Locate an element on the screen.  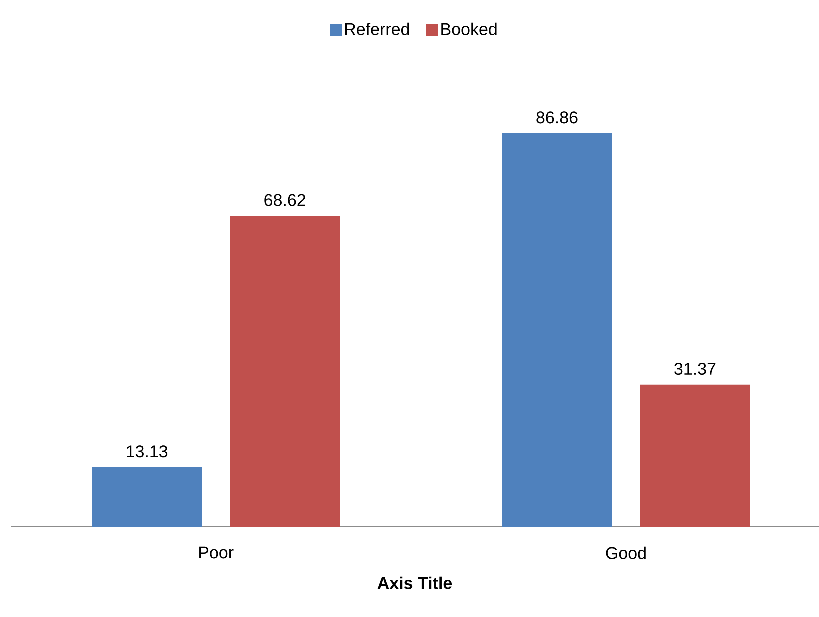
legend-label: Referred is located at coordinates (378, 29).